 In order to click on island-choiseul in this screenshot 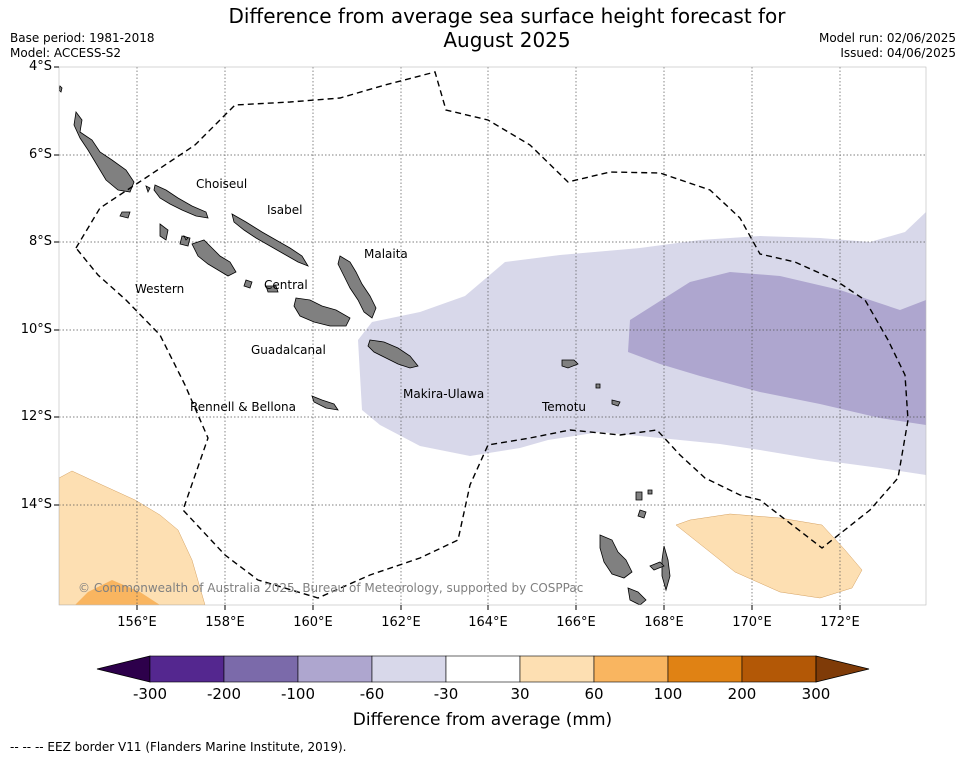, I will do `click(181, 201)`.